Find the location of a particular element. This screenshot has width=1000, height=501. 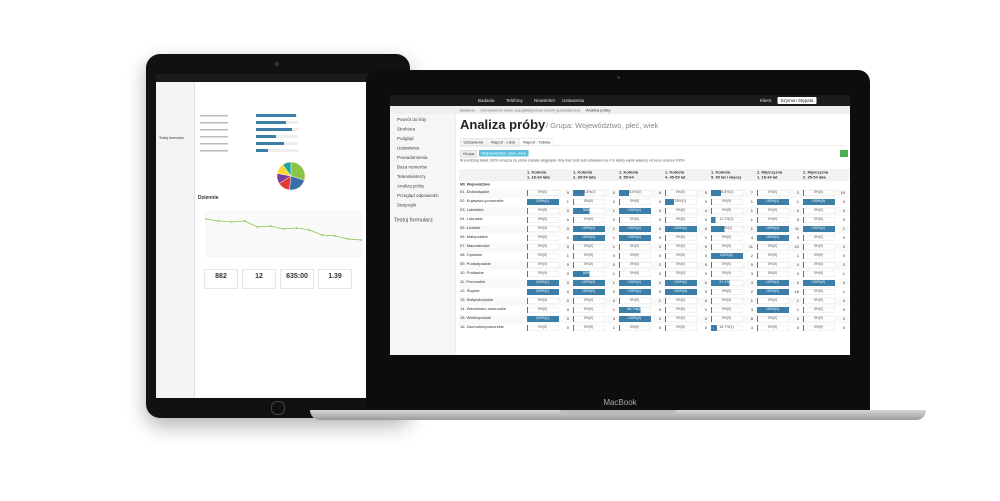

sidebar-item: Przegląd odpowiedzi is located at coordinates (418, 195).